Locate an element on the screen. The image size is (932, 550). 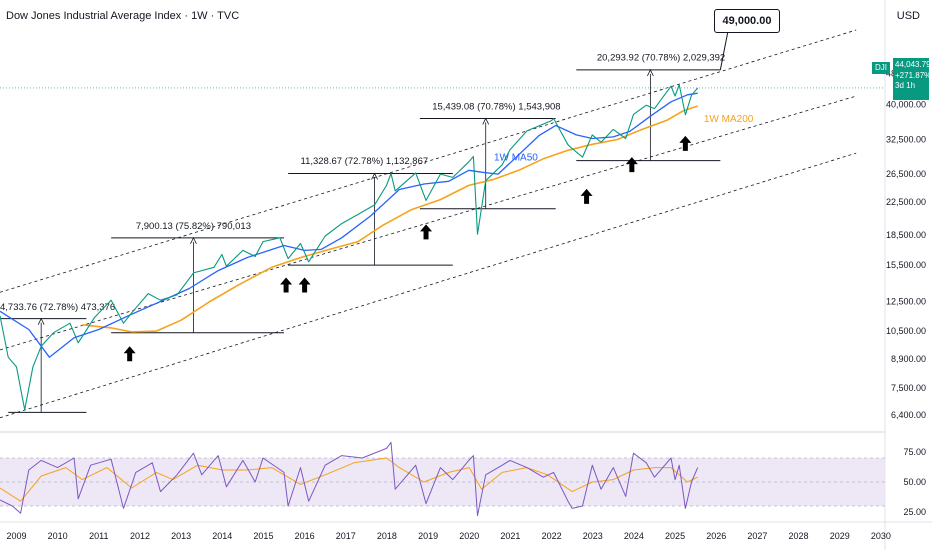
x-tick-label: 2029 is located at coordinates (840, 536).